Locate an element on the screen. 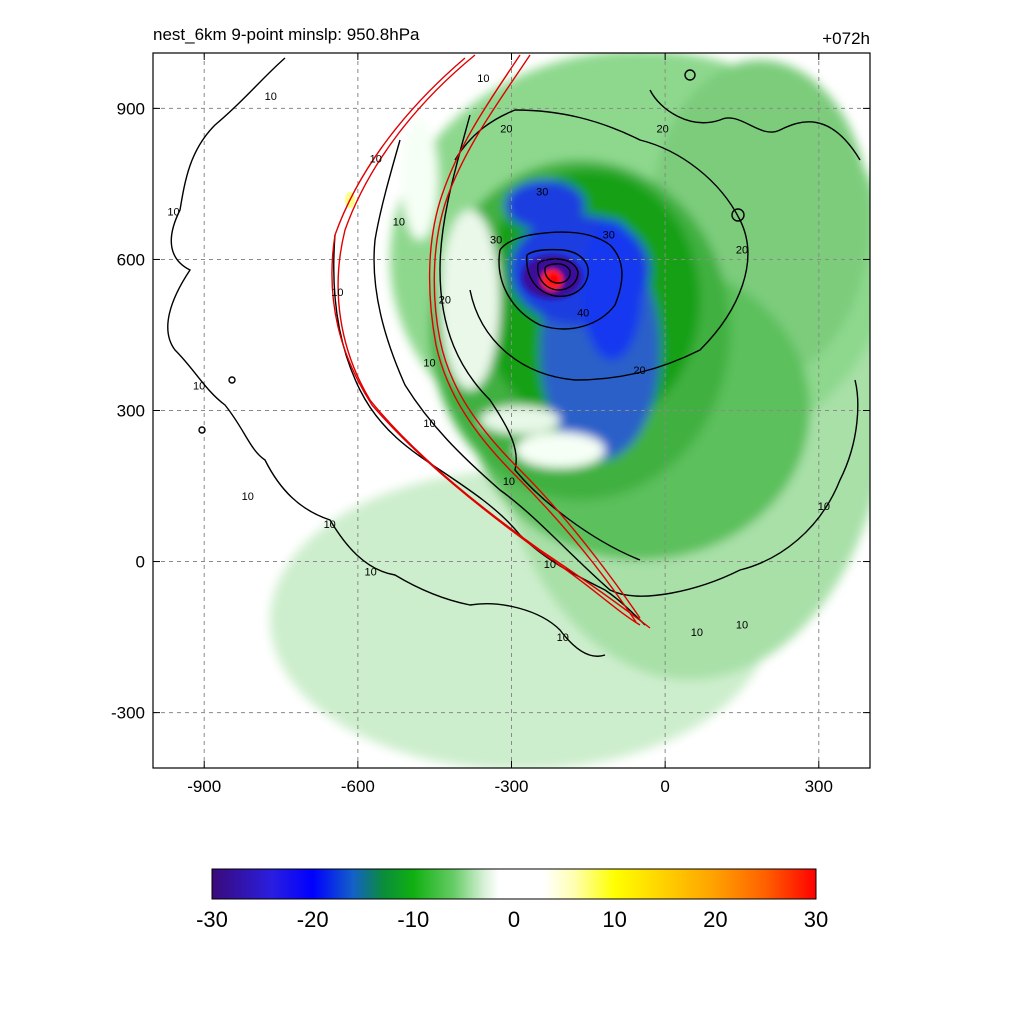 The height and width of the screenshot is (1024, 1024). y-tick-label: 300 is located at coordinates (131, 411).